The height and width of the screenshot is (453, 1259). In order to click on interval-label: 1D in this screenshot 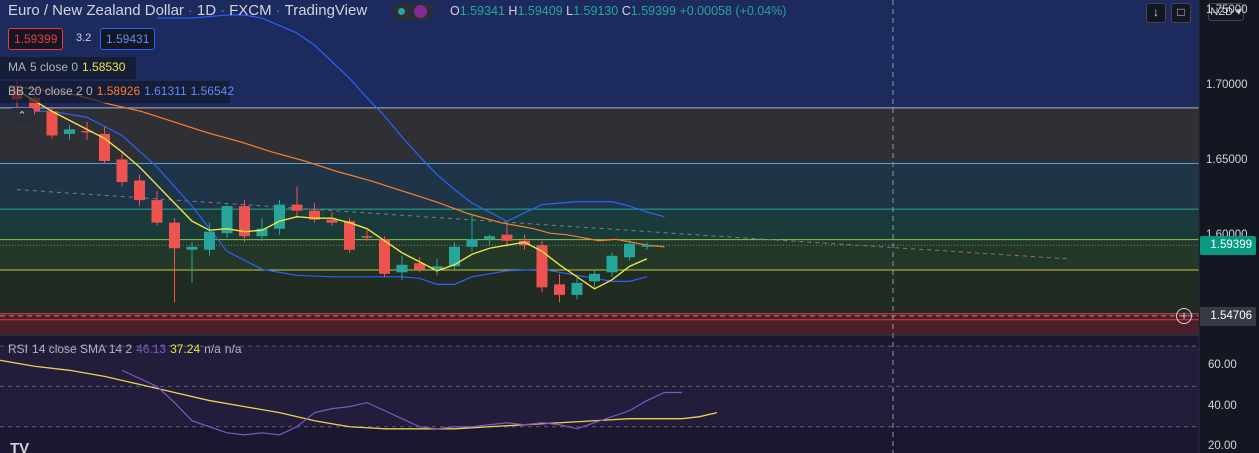, I will do `click(206, 10)`.